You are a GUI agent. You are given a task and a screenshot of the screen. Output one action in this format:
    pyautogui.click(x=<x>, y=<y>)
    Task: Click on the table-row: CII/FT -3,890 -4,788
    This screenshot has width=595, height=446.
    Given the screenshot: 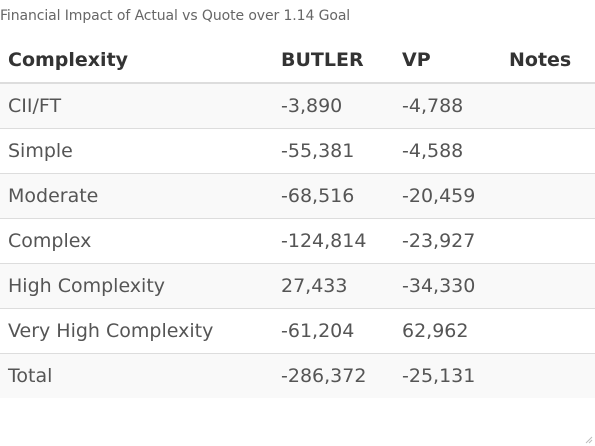 What is the action you would take?
    pyautogui.click(x=297, y=105)
    